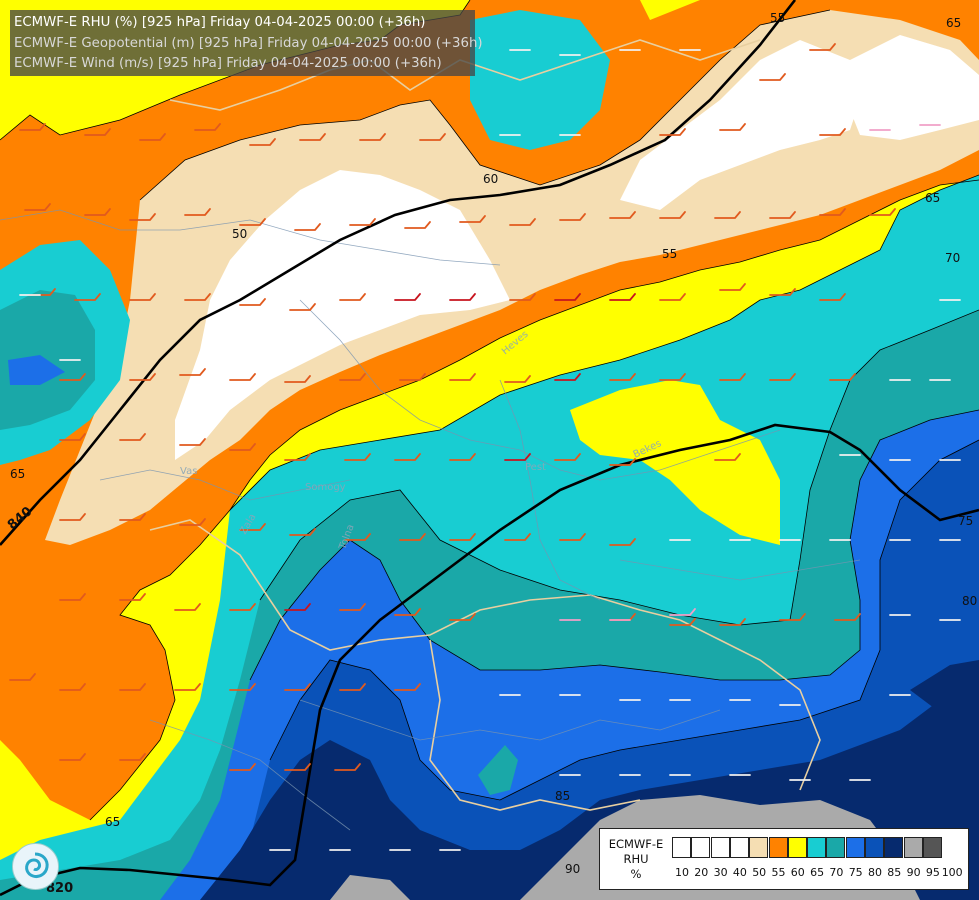 The height and width of the screenshot is (900, 979). What do you see at coordinates (682, 872) in the screenshot?
I see `legend-tick-10: 10` at bounding box center [682, 872].